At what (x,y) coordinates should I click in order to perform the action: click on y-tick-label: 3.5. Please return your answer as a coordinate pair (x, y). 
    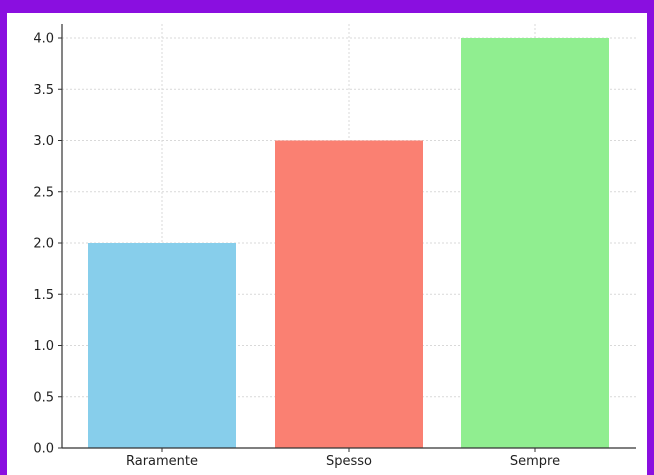
    Looking at the image, I should click on (43, 90).